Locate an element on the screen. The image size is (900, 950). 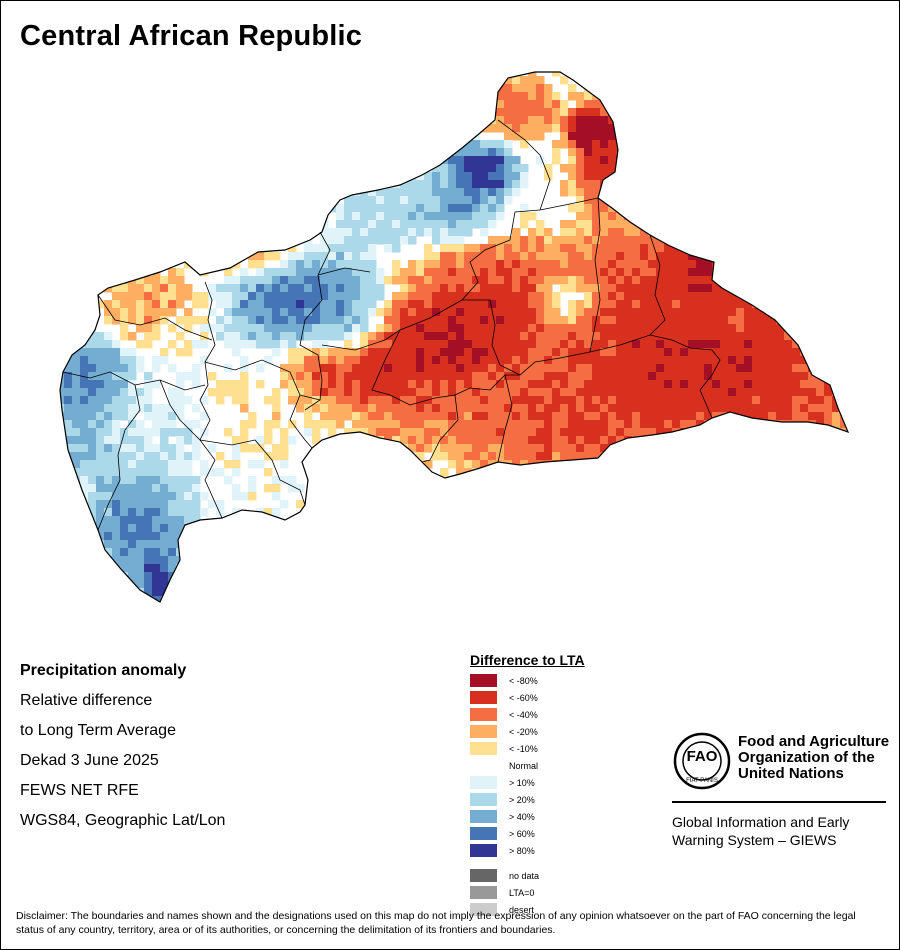
legend-wet-label: > 20% is located at coordinates (522, 799).